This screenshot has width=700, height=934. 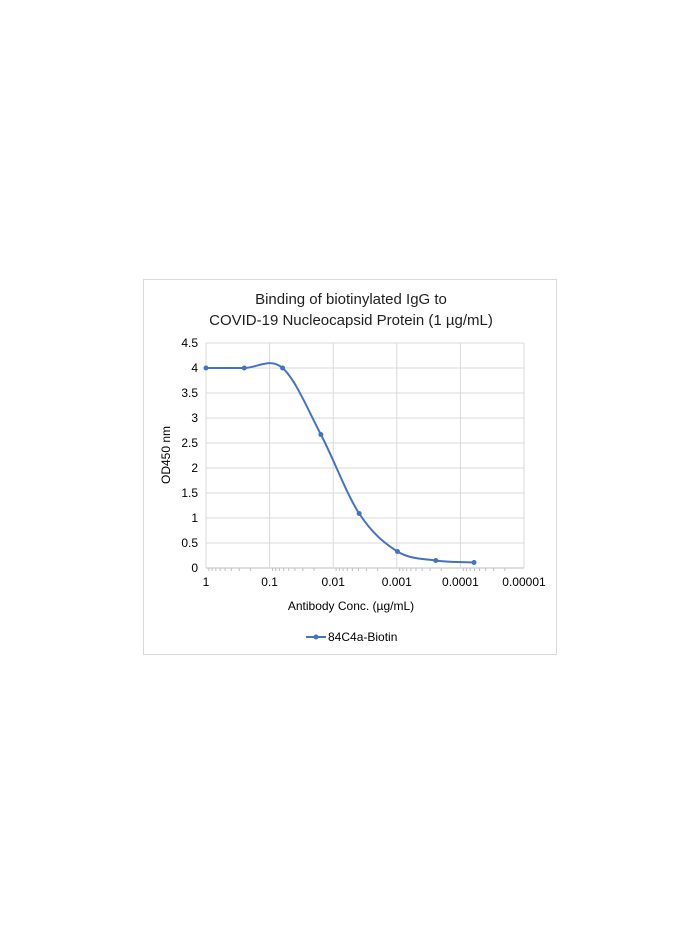 What do you see at coordinates (351, 606) in the screenshot?
I see `x-axis-title: Antibody Conc. (µg/mL)` at bounding box center [351, 606].